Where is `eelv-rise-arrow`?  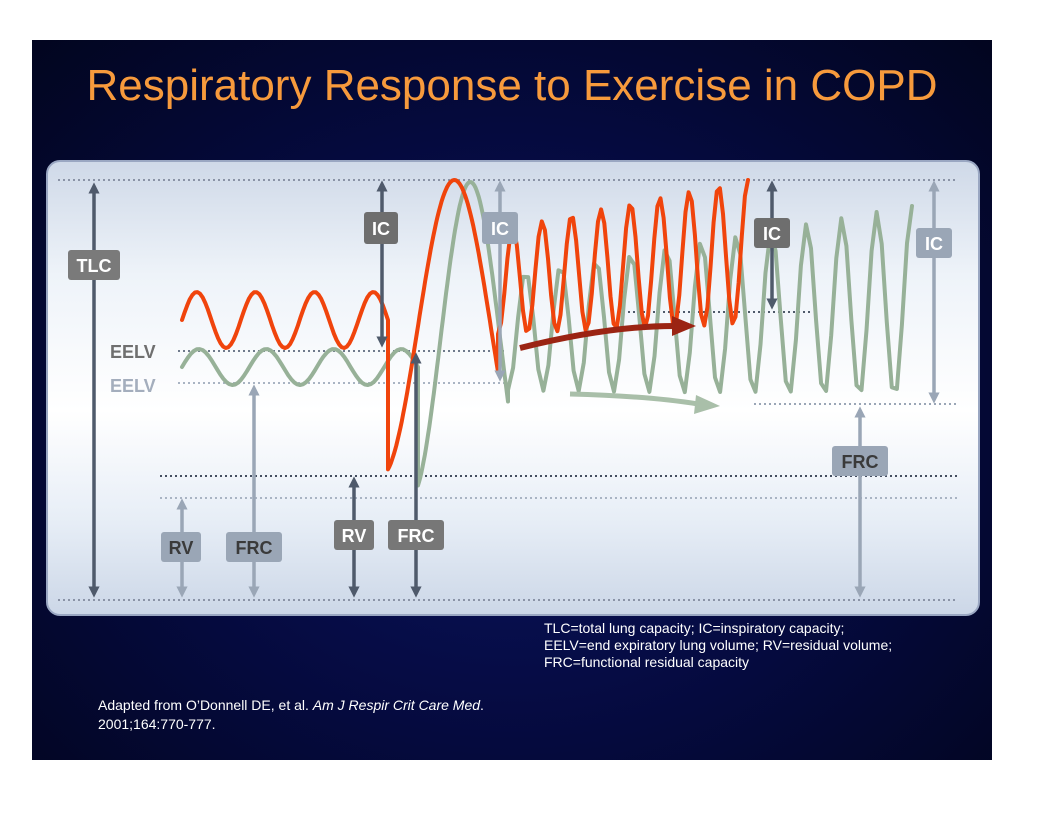 eelv-rise-arrow is located at coordinates (597, 337).